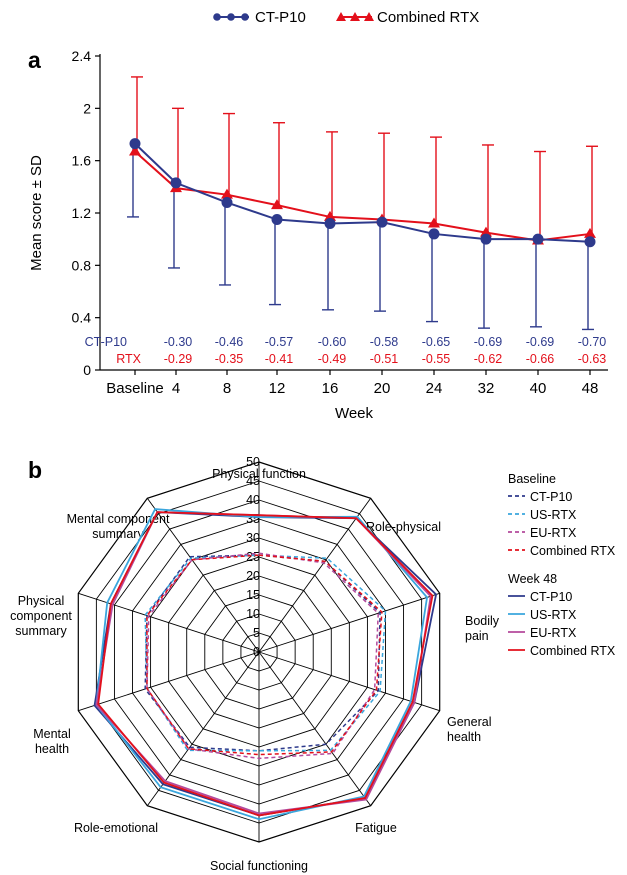  Describe the element at coordinates (116, 828) in the screenshot. I see `radar-axis-label-line: Role-emotional` at that location.